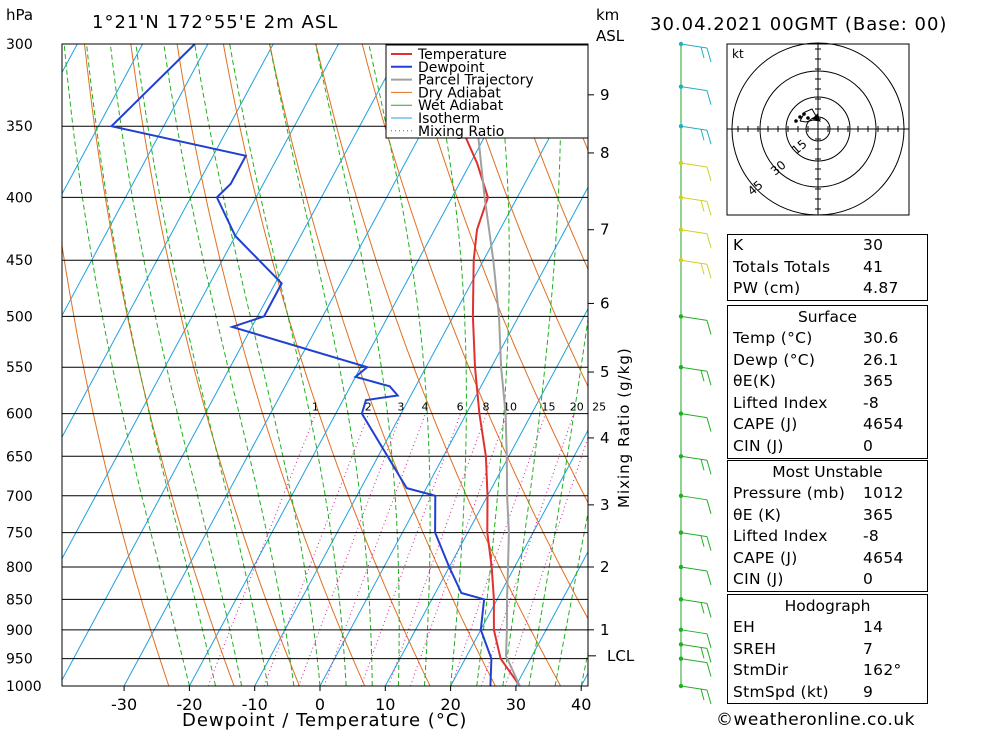 The height and width of the screenshot is (733, 1000). Describe the element at coordinates (816, 720) in the screenshot. I see `copyright: ©weatheronline.co.uk` at that location.